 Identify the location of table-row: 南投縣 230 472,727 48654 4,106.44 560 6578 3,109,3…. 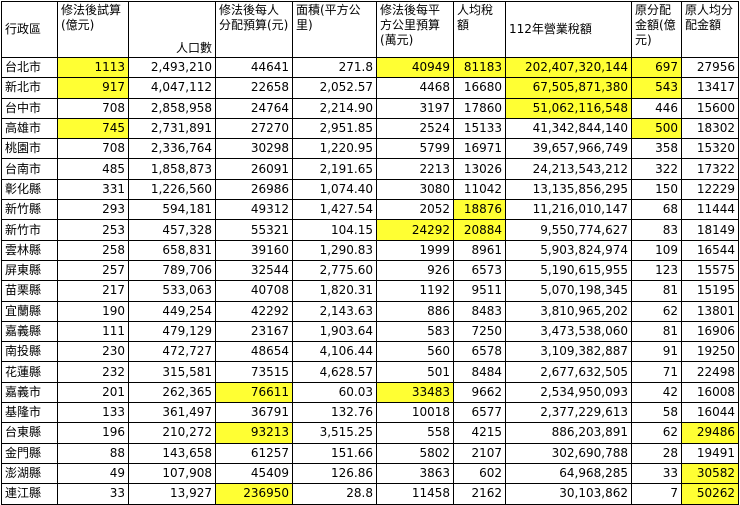
(370, 352).